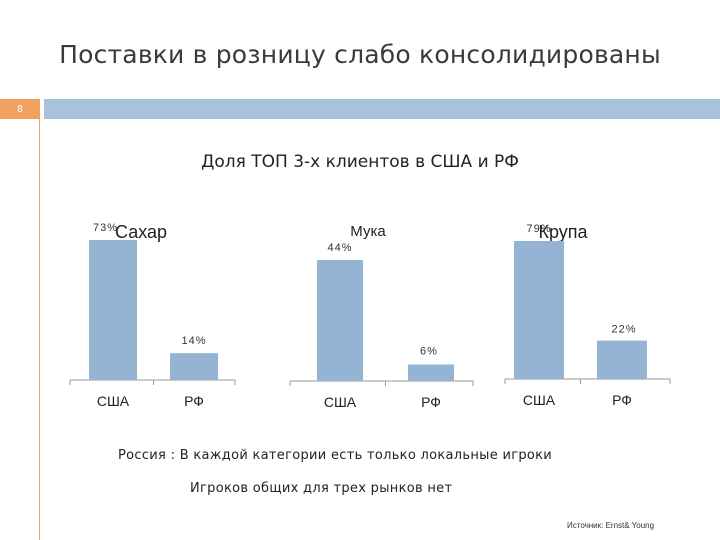 This screenshot has width=720, height=540. I want to click on category-label-sugar-rf: РФ, so click(194, 401).